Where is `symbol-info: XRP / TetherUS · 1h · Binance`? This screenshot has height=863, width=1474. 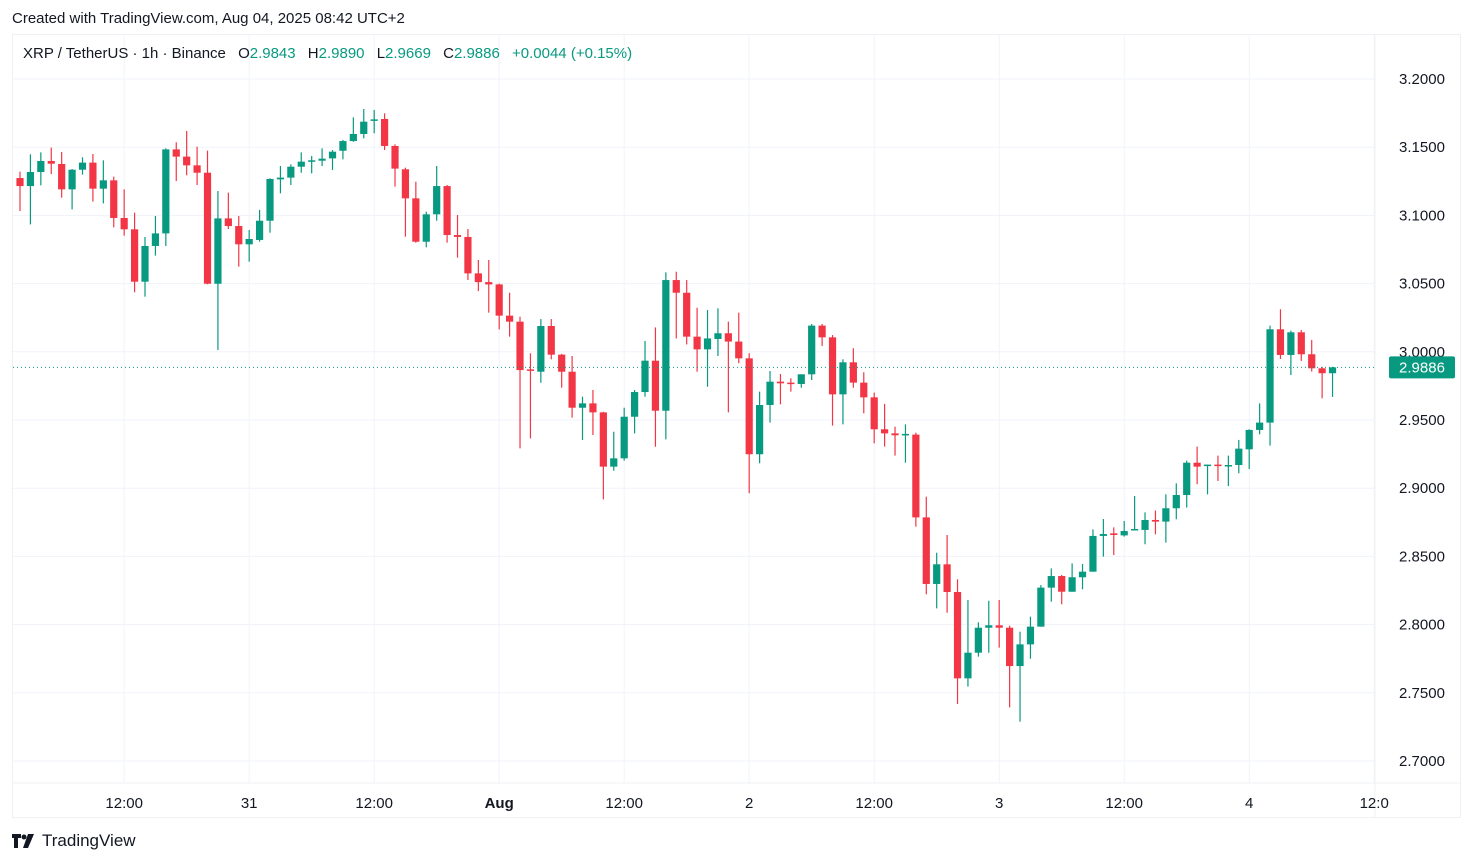 symbol-info: XRP / TetherUS · 1h · Binance is located at coordinates (124, 53).